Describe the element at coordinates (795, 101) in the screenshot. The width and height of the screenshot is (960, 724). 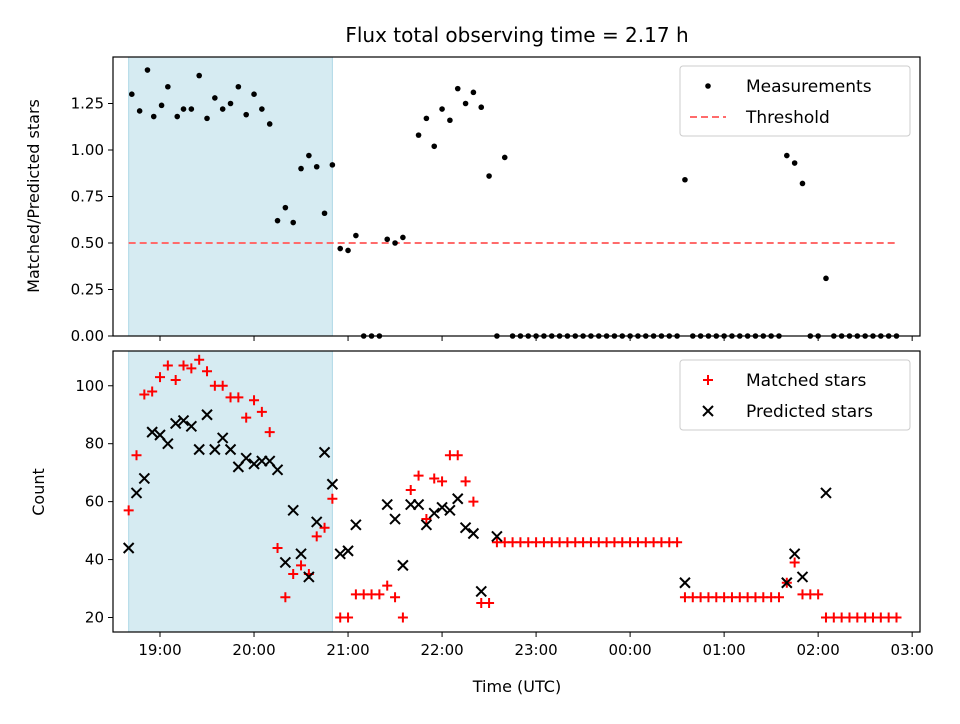
I see `top-legend: Measurements Threshold` at that location.